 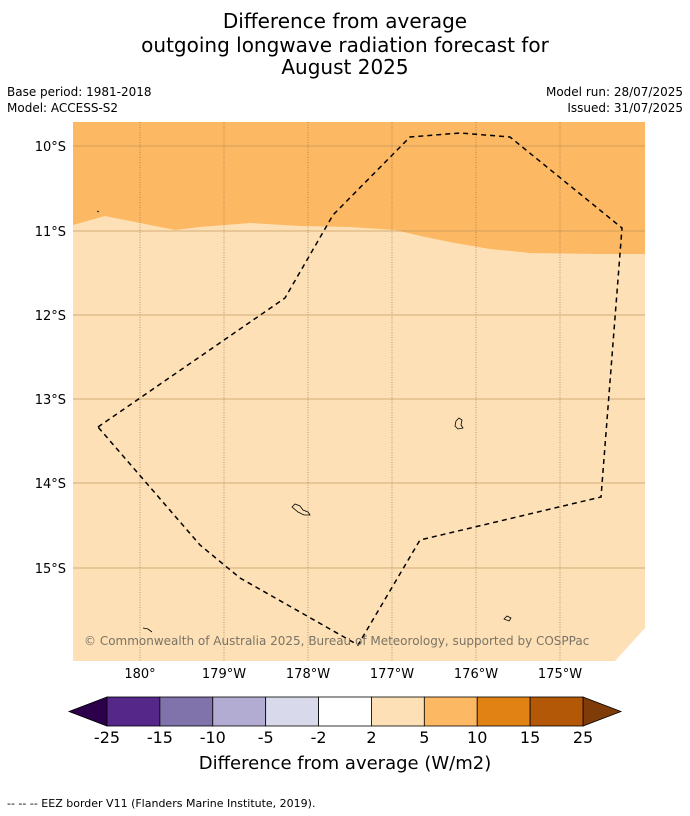 I want to click on lon-tick-label: 177°W, so click(x=392, y=674).